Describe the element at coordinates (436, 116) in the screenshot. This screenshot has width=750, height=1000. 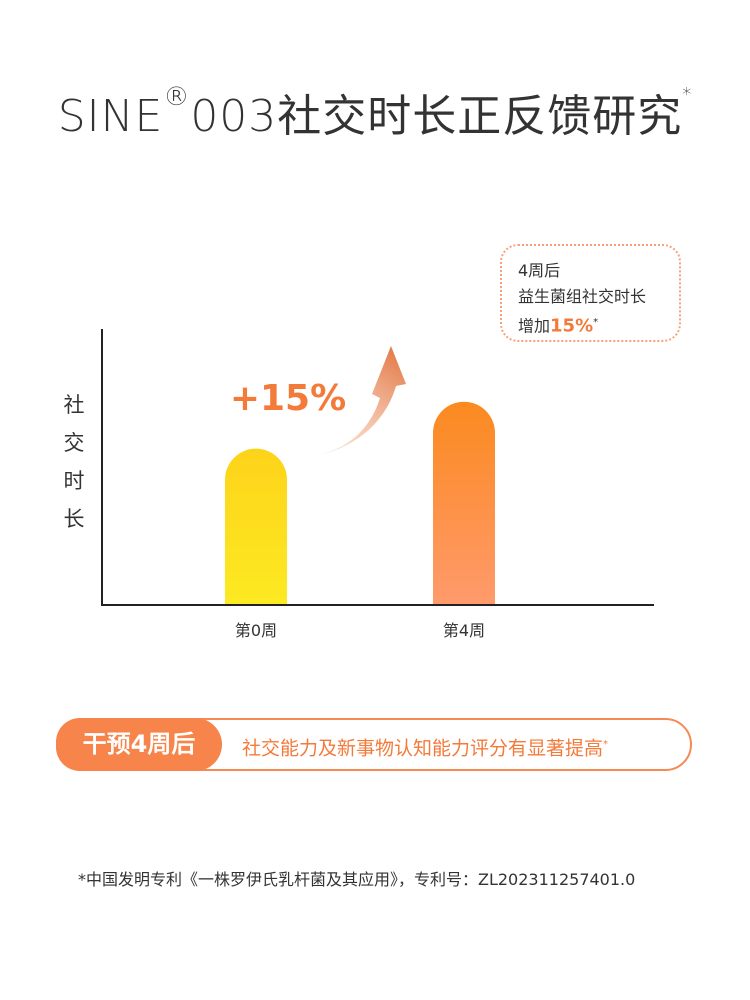
I see `title-main: 003社交时长正反馈研究` at that location.